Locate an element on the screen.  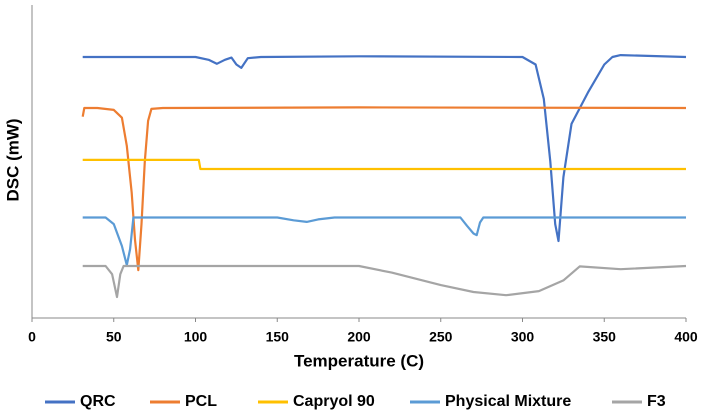
legend-label: F3 is located at coordinates (656, 401).